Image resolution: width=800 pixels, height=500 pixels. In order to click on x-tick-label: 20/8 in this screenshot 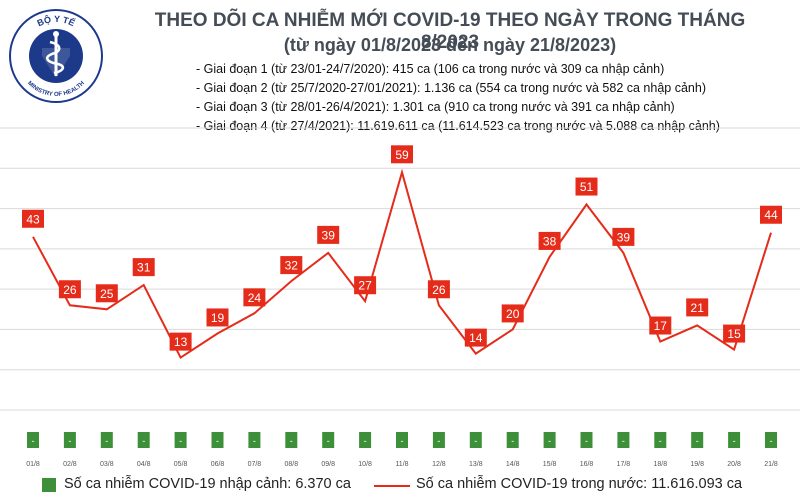, I will do `click(734, 464)`.